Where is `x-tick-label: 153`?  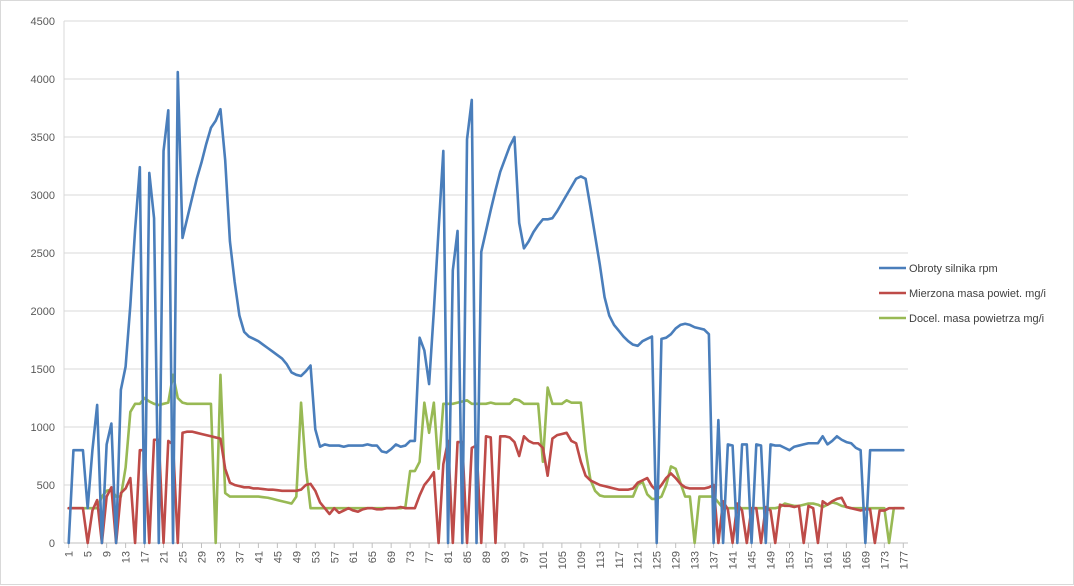 x-tick-label: 153 is located at coordinates (790, 560).